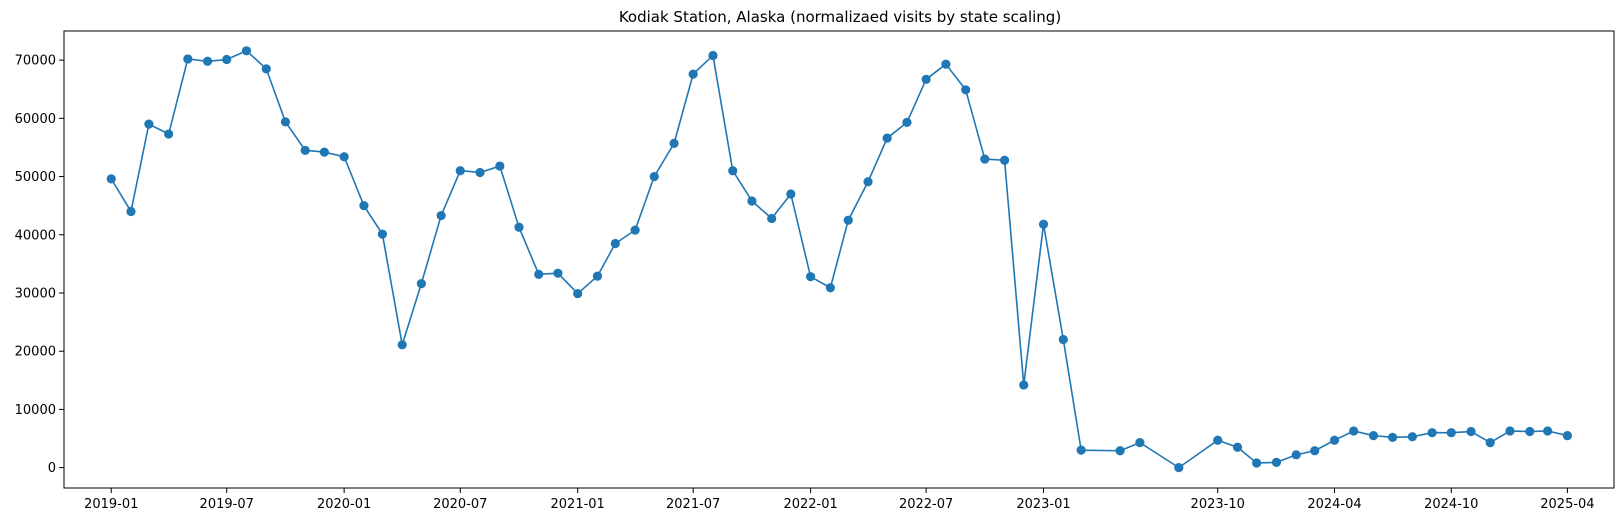  I want to click on x-tick-label: 2025-04, so click(1567, 504).